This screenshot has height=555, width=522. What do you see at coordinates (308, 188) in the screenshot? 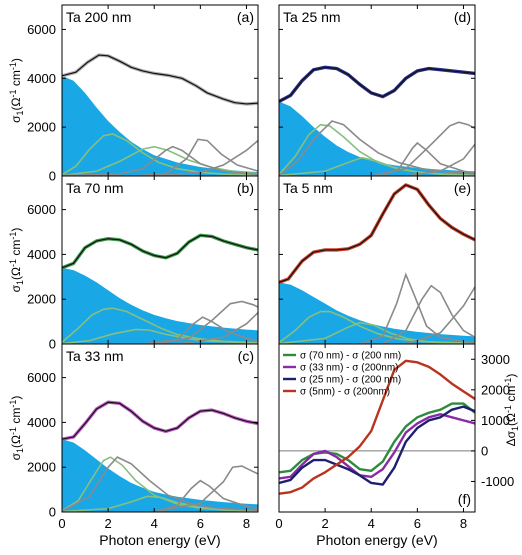
I see `panel-title: Ta 5 nm` at bounding box center [308, 188].